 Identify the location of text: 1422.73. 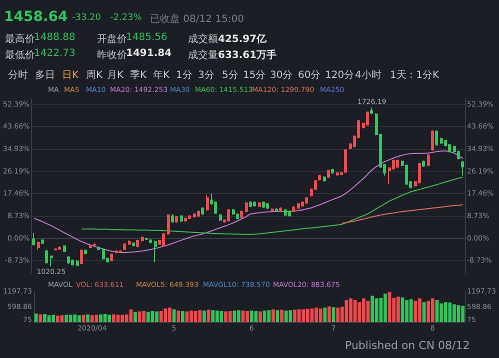
(55, 53).